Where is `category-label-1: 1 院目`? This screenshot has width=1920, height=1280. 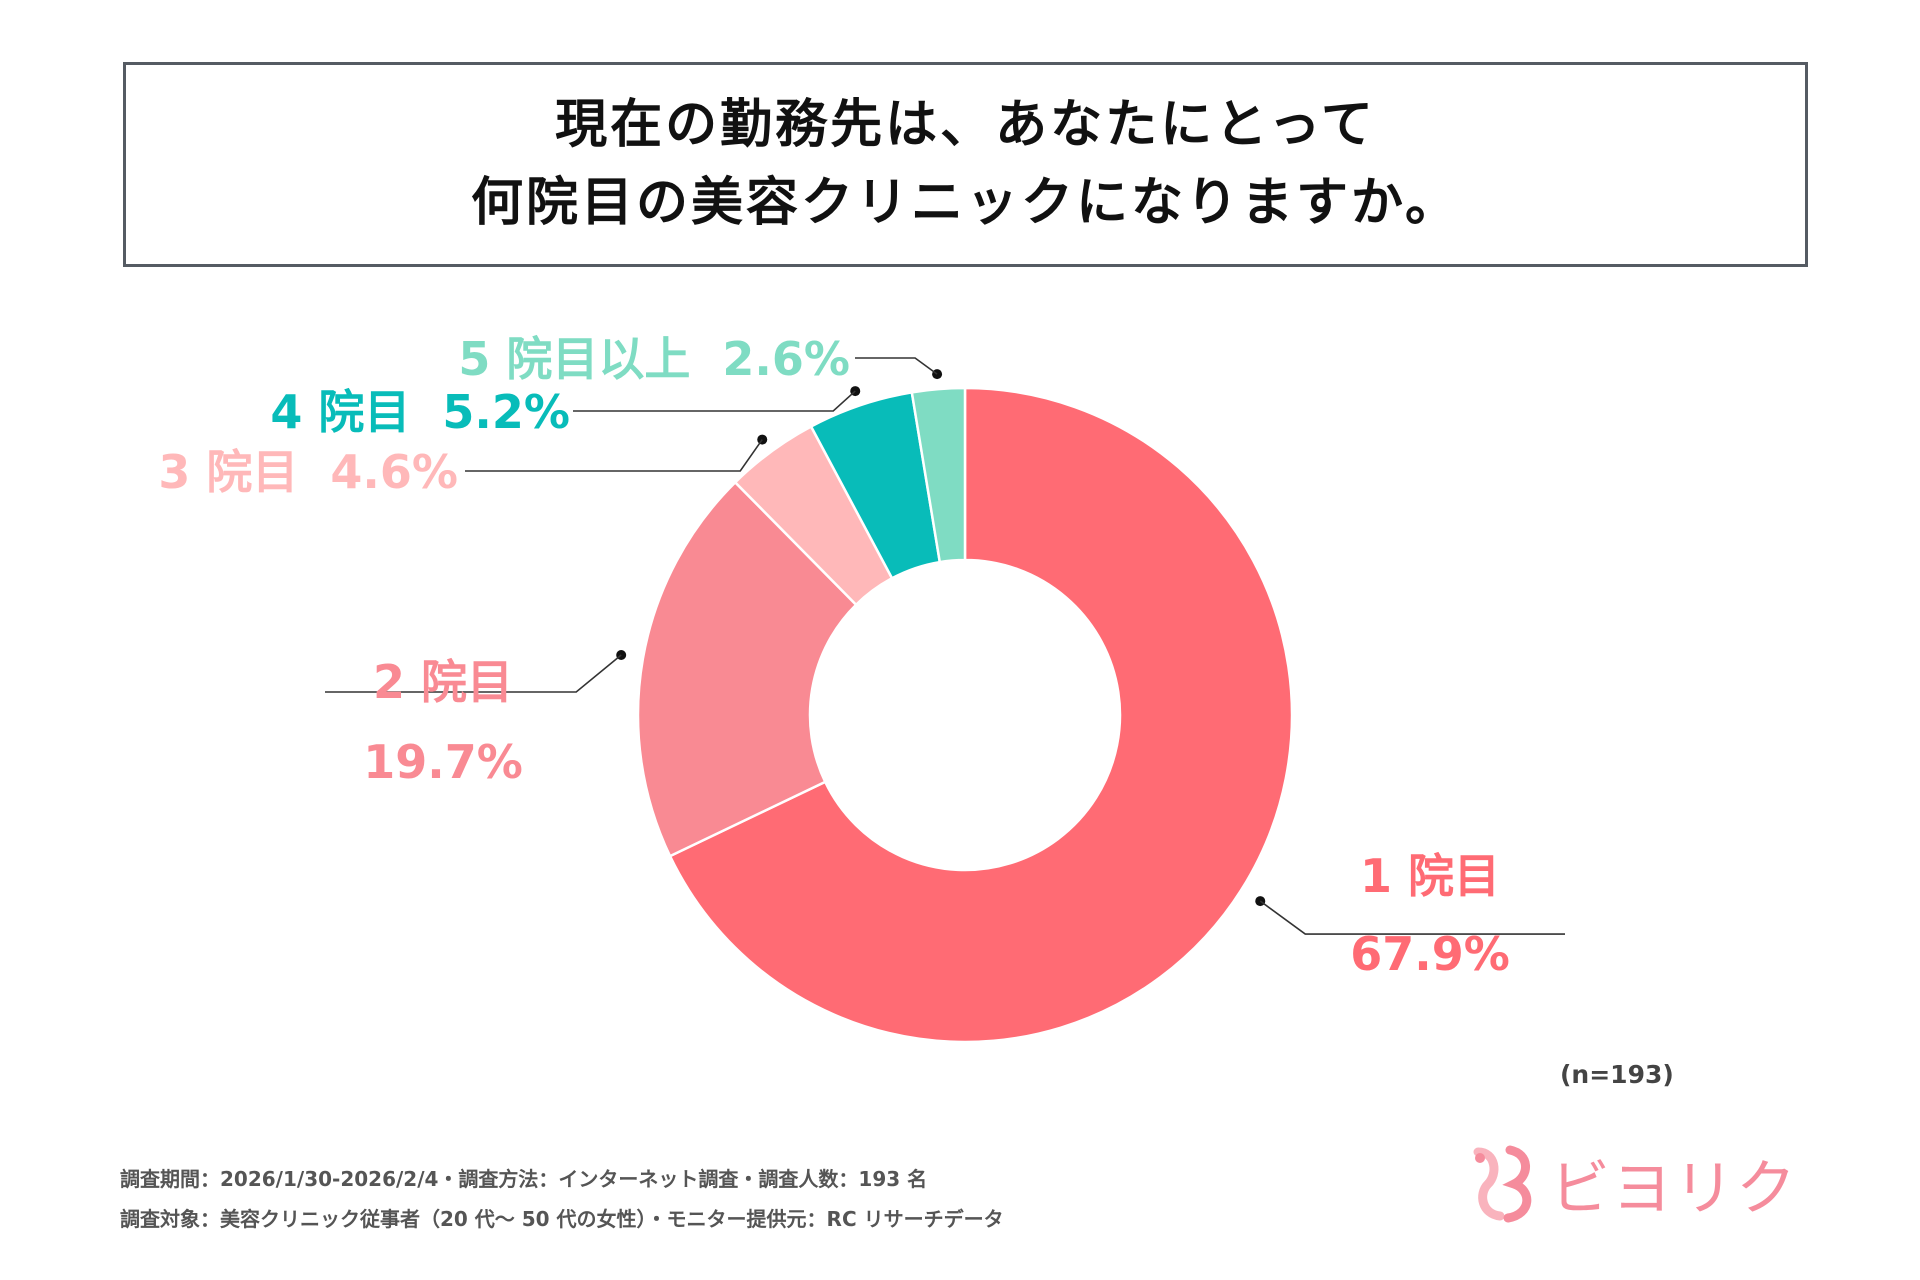 category-label-1: 1 院目 is located at coordinates (1430, 876).